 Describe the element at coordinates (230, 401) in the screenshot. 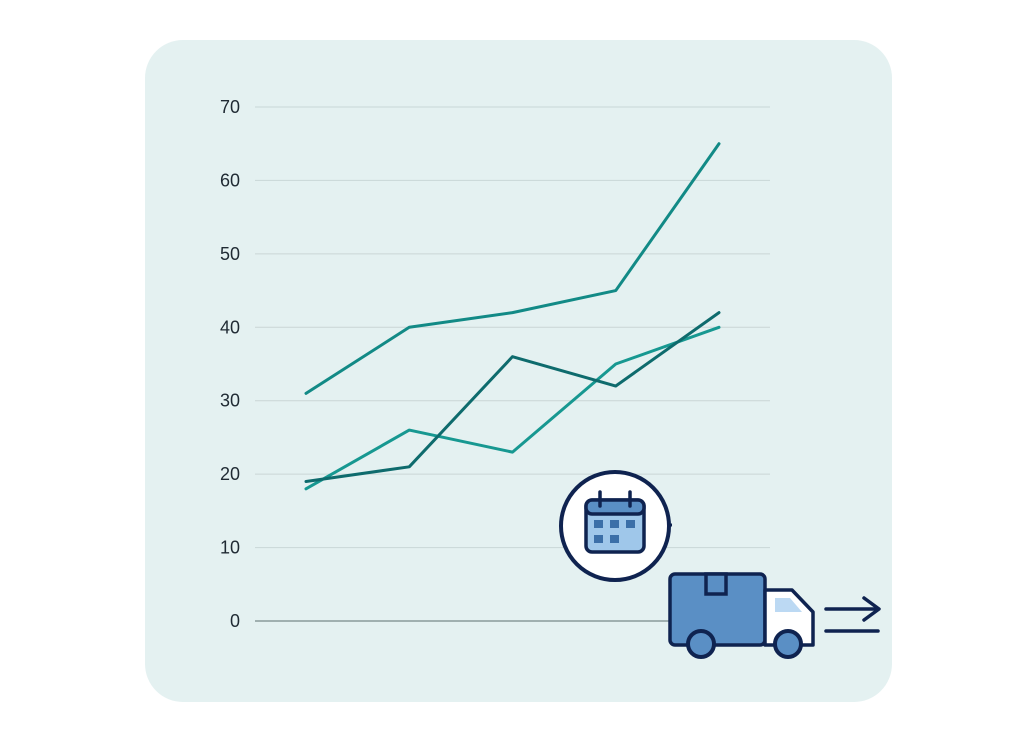

I see `y-tick-label: 30` at that location.